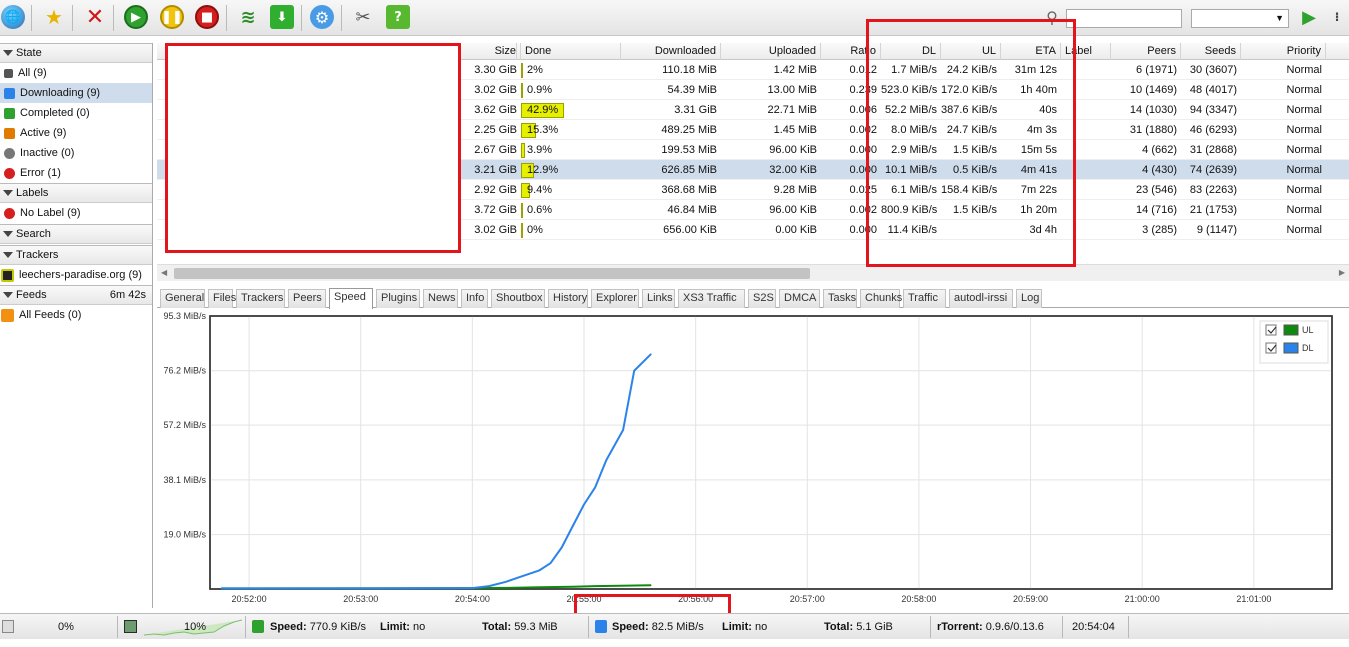 This screenshot has width=1349, height=647. Describe the element at coordinates (671, 51) in the screenshot. I see `column-header-downloaded: Downloaded` at that location.